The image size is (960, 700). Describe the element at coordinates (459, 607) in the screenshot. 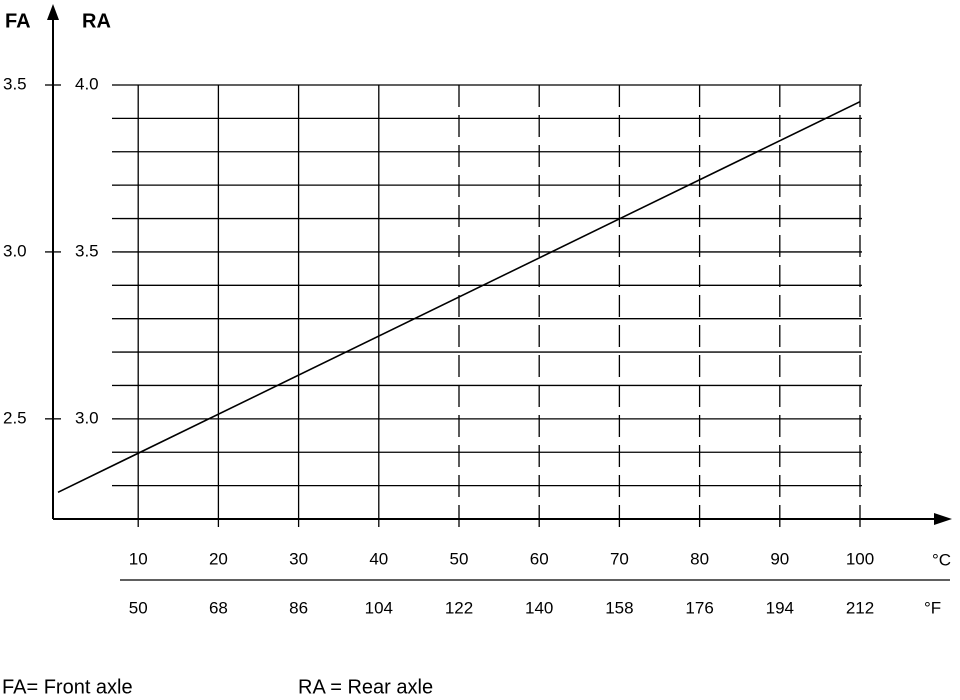

I see `x-tick-label-f: 122` at that location.